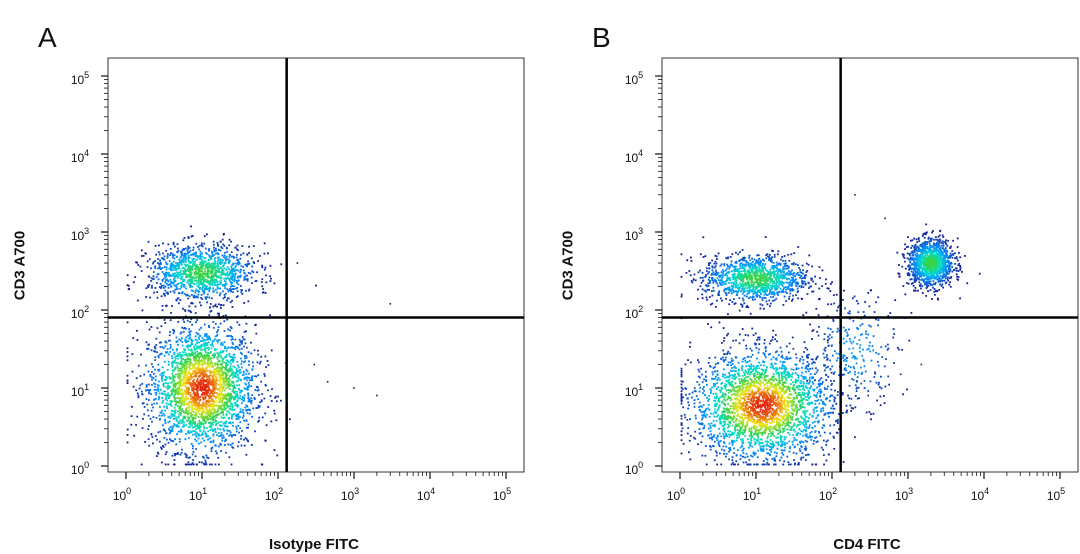 The width and height of the screenshot is (1080, 554). Describe the element at coordinates (634, 234) in the screenshot. I see `y-tick-label-b-3: 103` at that location.